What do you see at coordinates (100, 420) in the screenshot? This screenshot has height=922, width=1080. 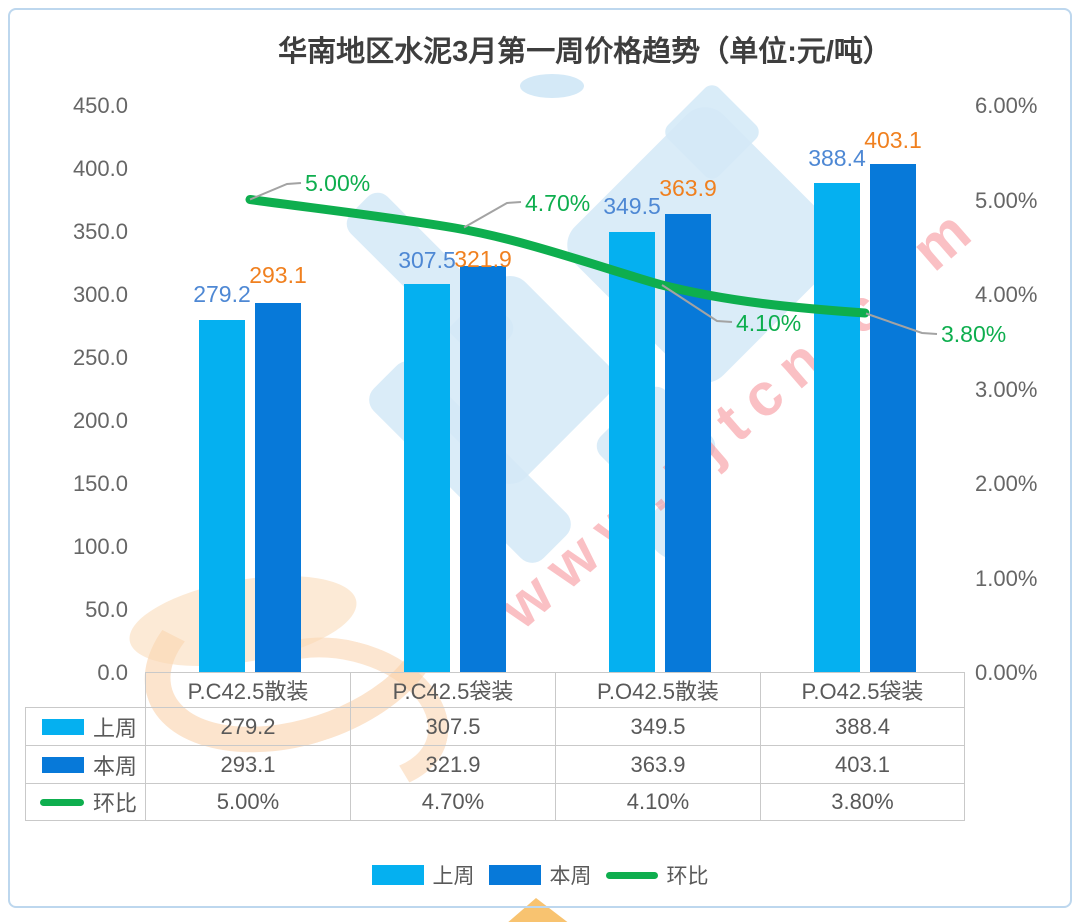 I see `left-axis-tick: 200.0` at bounding box center [100, 420].